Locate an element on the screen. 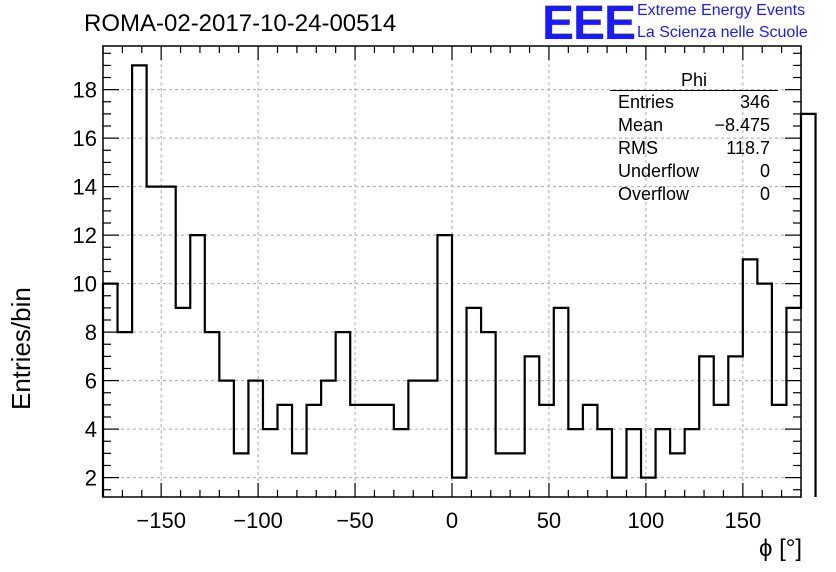  stats-label: RMS is located at coordinates (638, 148).